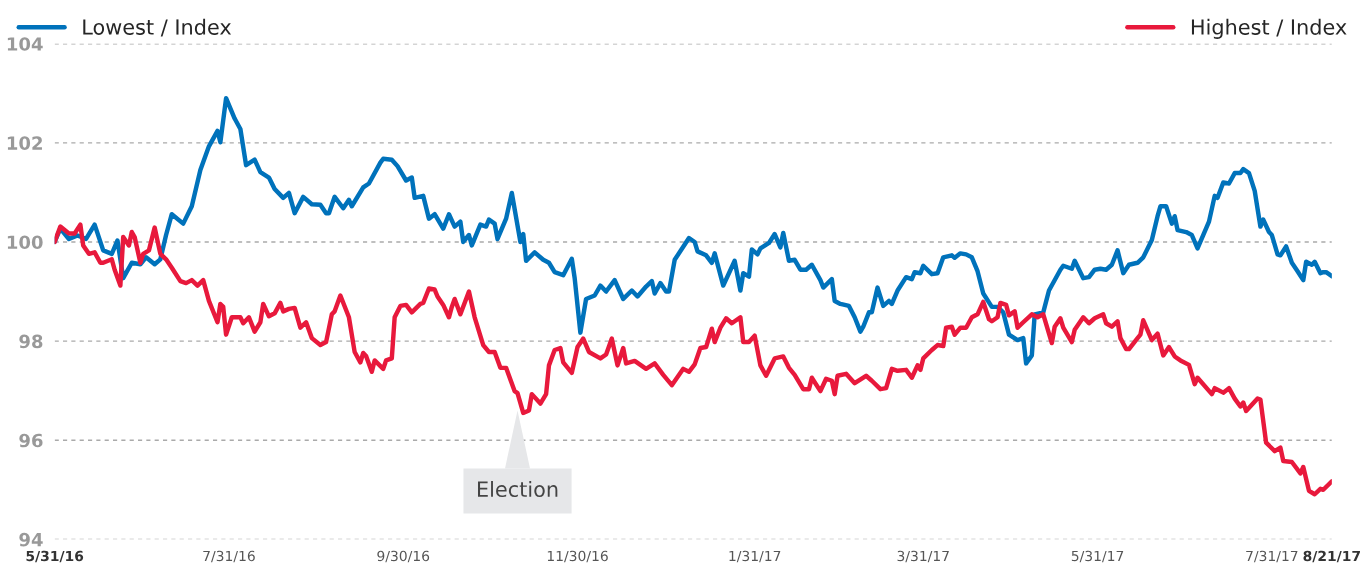 This screenshot has height=575, width=1366. Describe the element at coordinates (1097, 556) in the screenshot. I see `x-tick-label: 5/31/17` at that location.